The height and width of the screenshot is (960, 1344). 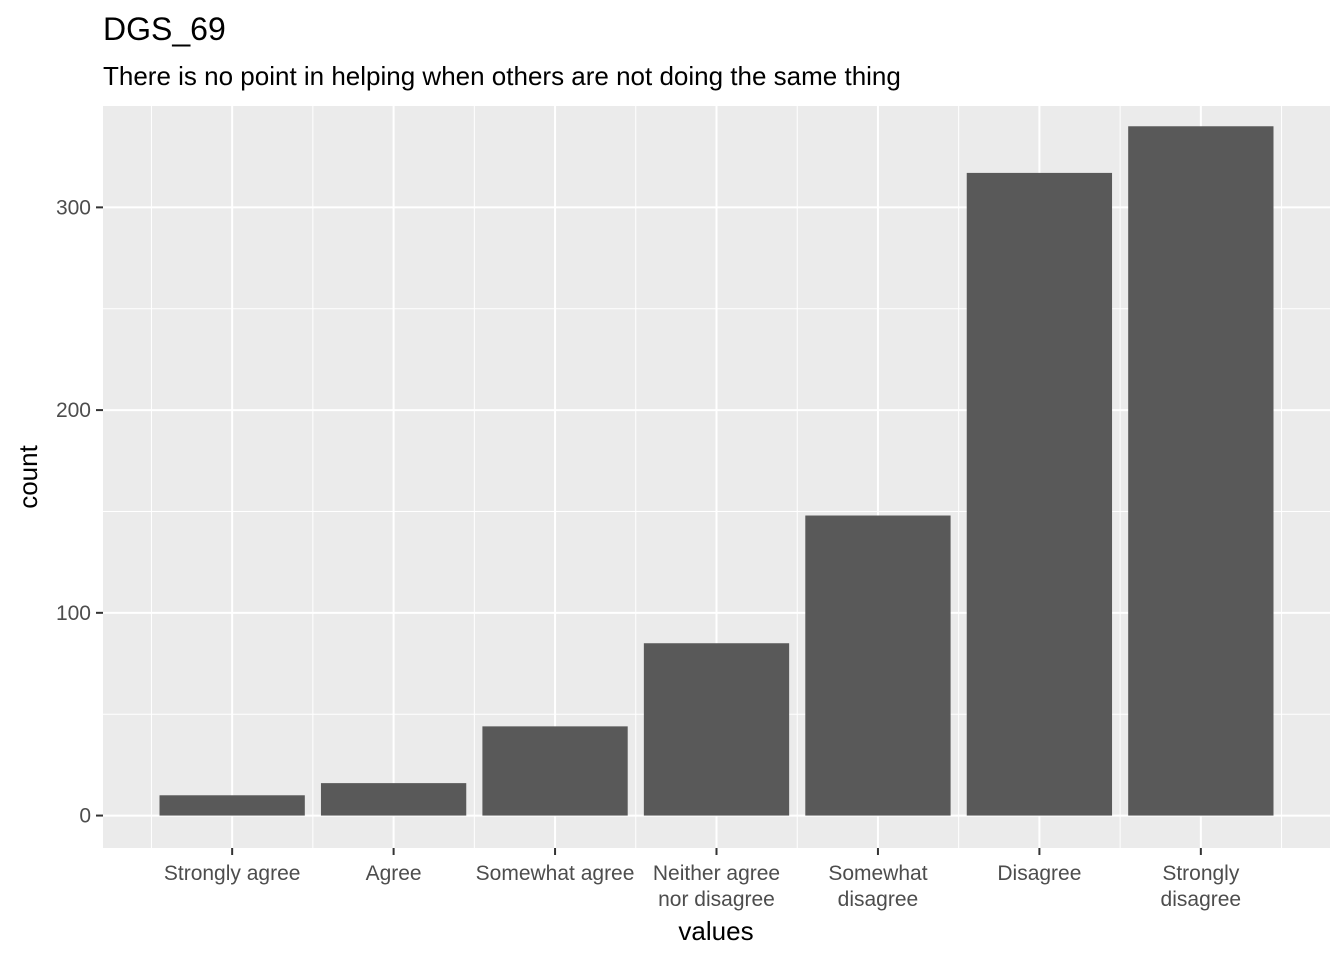 I want to click on x-tick-label: Strongly agree, so click(x=232, y=873).